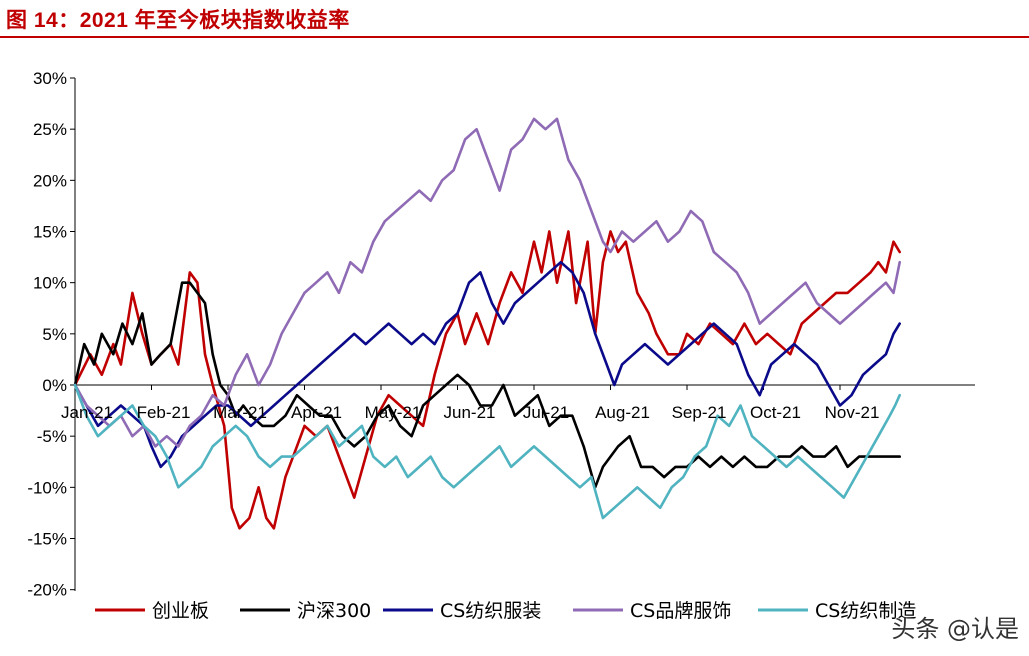  What do you see at coordinates (178, 20) in the screenshot?
I see `page-title: 图 14：2021 年至今板块指数收益率` at bounding box center [178, 20].